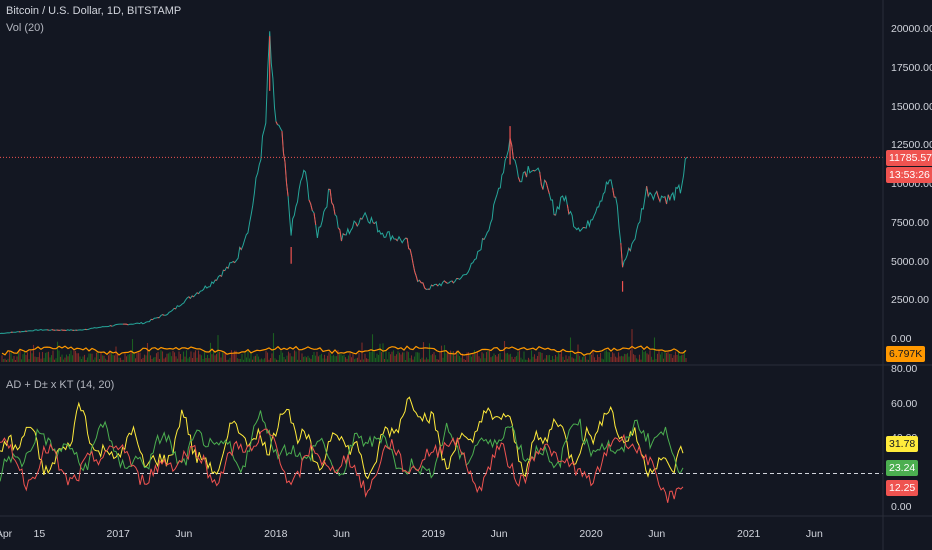  What do you see at coordinates (94, 11) in the screenshot?
I see `chart-title: Bitcoin / U.S. Dollar, 1D, BITSTAMP` at bounding box center [94, 11].